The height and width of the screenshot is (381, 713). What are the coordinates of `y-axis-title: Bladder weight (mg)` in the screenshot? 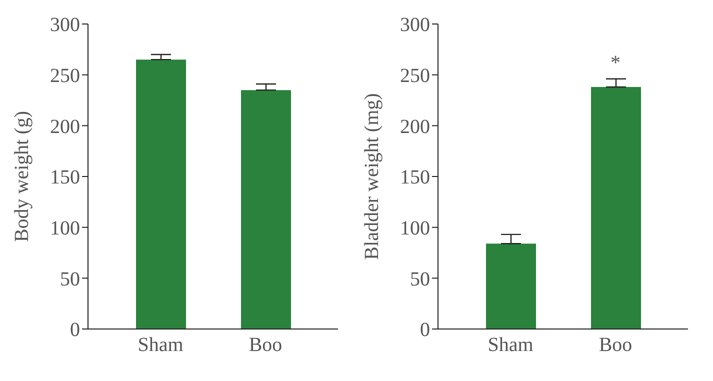 It's located at (372, 176).